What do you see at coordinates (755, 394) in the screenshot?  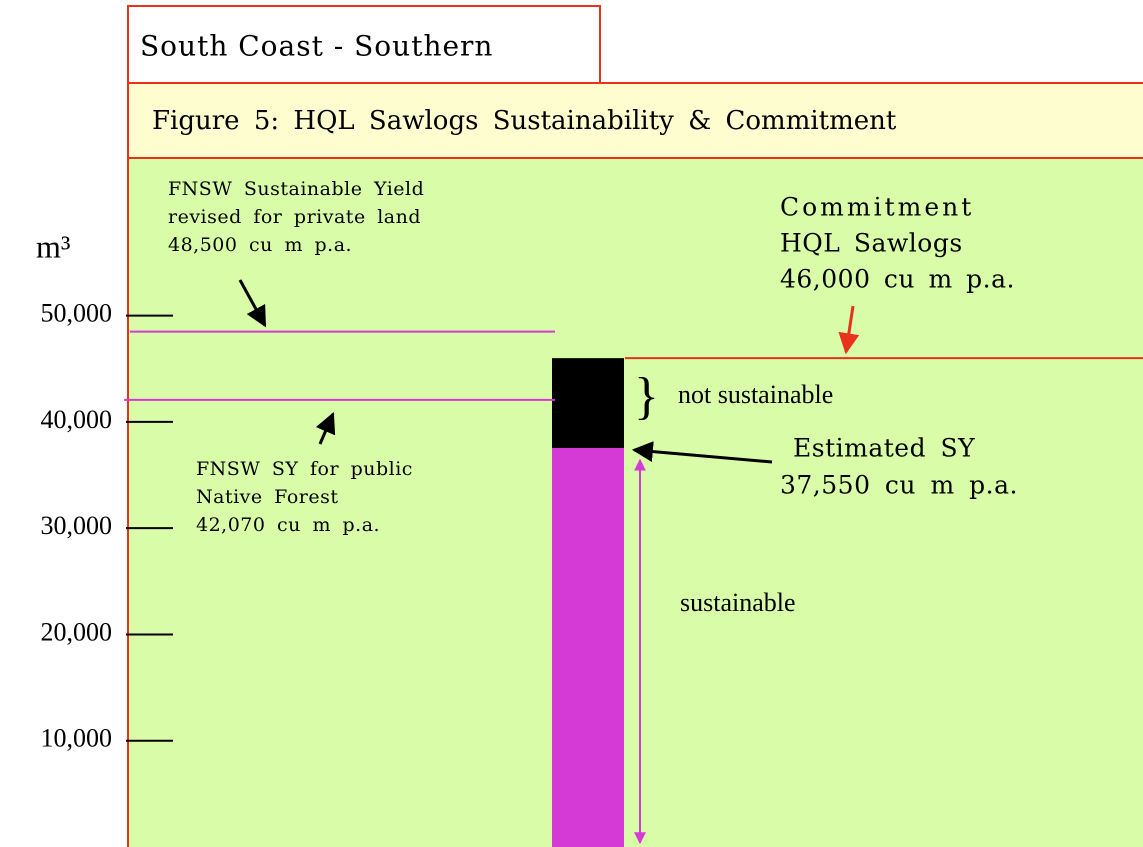 I see `series-label: not sustainable` at bounding box center [755, 394].